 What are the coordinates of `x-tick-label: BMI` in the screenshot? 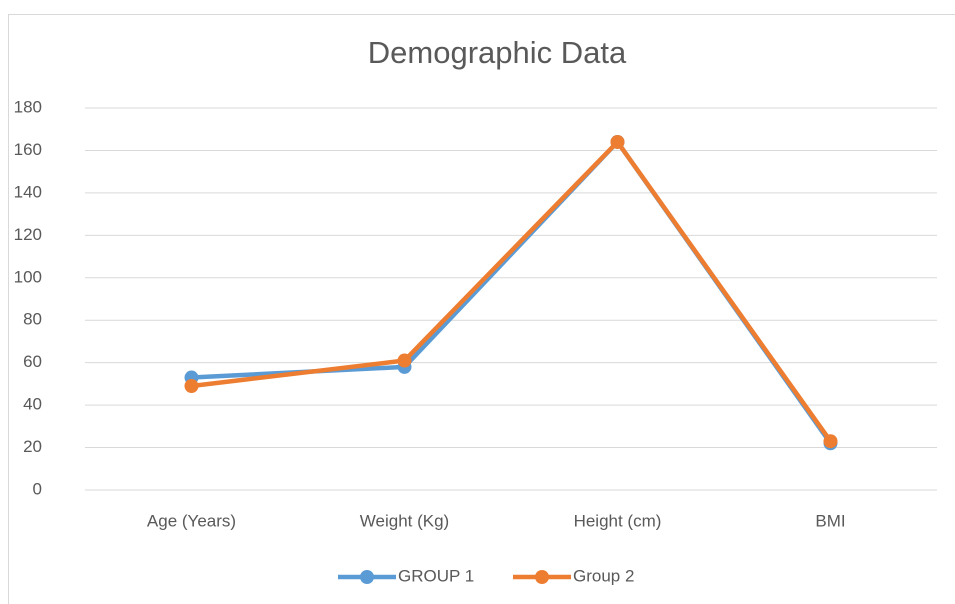 It's located at (830, 520).